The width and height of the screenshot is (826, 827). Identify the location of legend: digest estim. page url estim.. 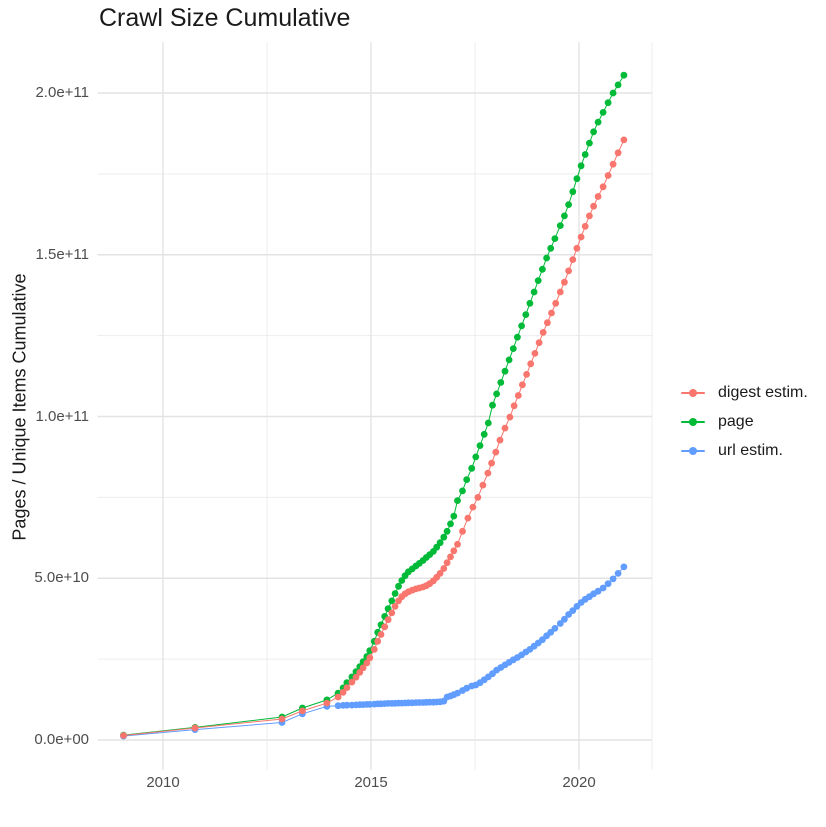
(744, 421).